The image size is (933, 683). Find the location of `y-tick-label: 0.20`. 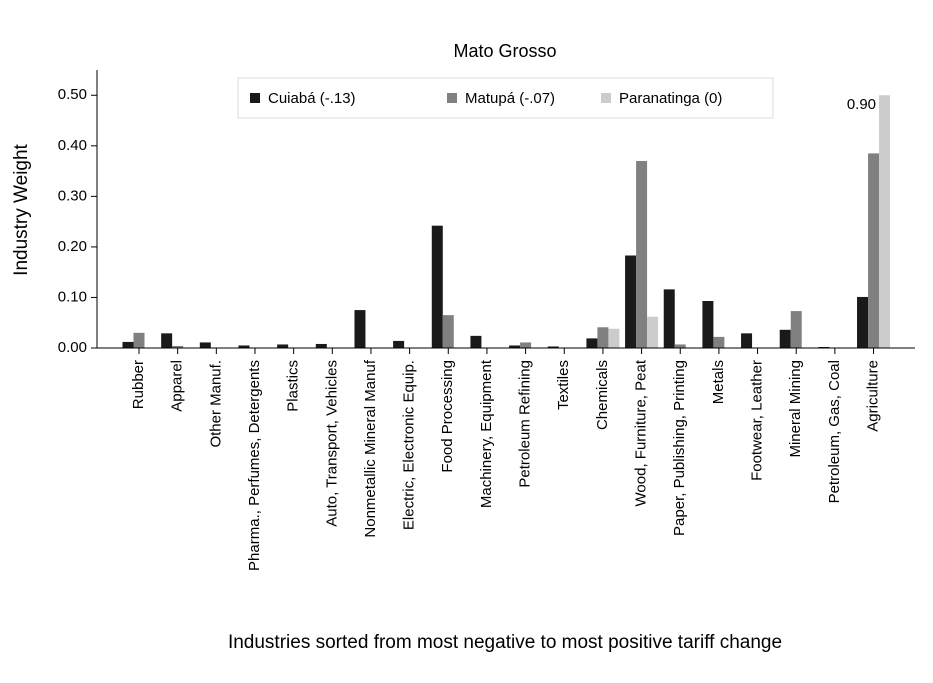

y-tick-label: 0.20 is located at coordinates (72, 246).